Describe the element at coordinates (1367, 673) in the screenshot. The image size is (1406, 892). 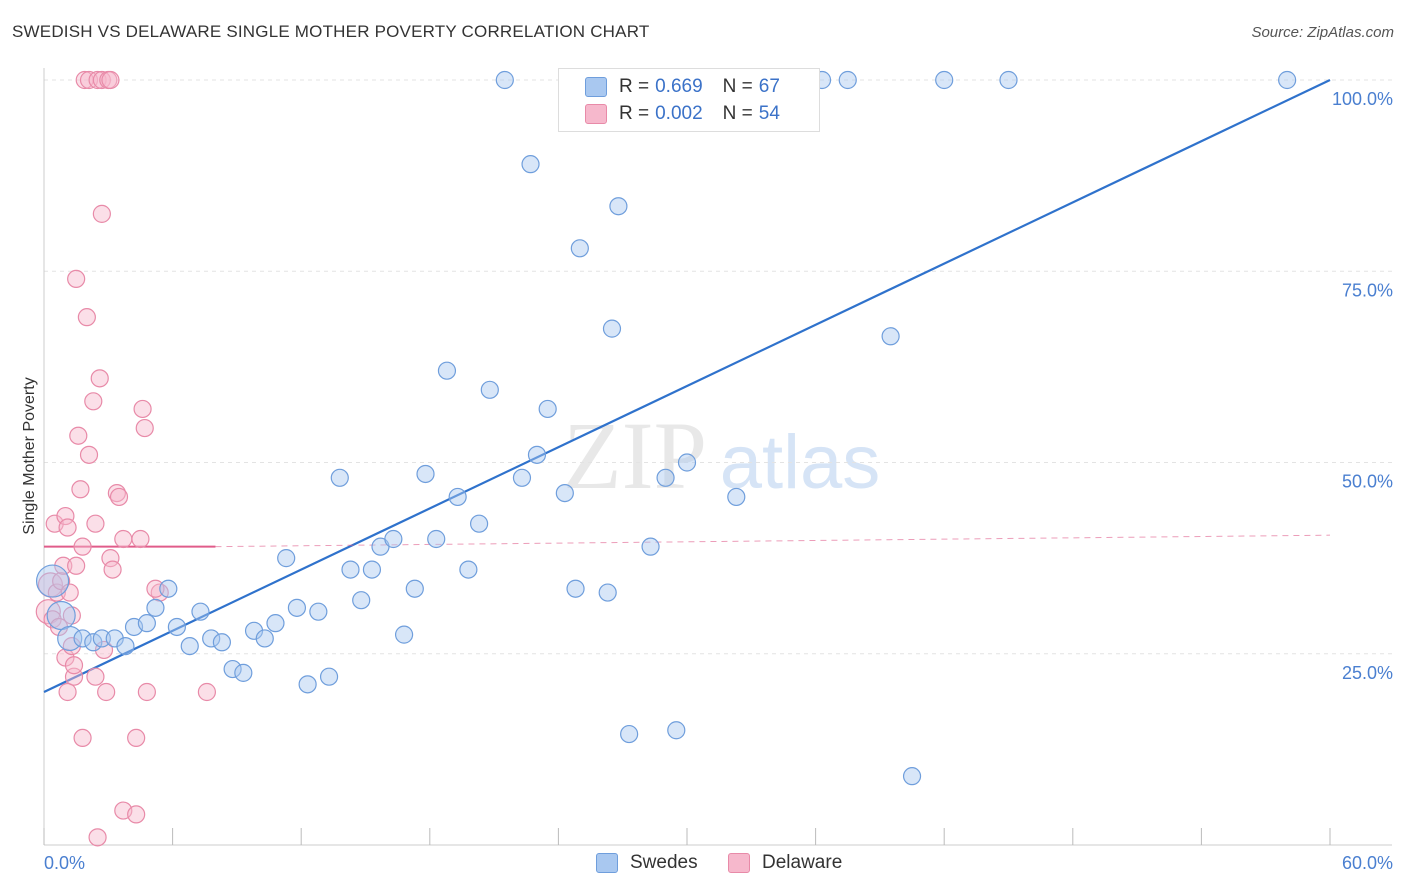
I see `y-tick-label: 25.0%` at that location.